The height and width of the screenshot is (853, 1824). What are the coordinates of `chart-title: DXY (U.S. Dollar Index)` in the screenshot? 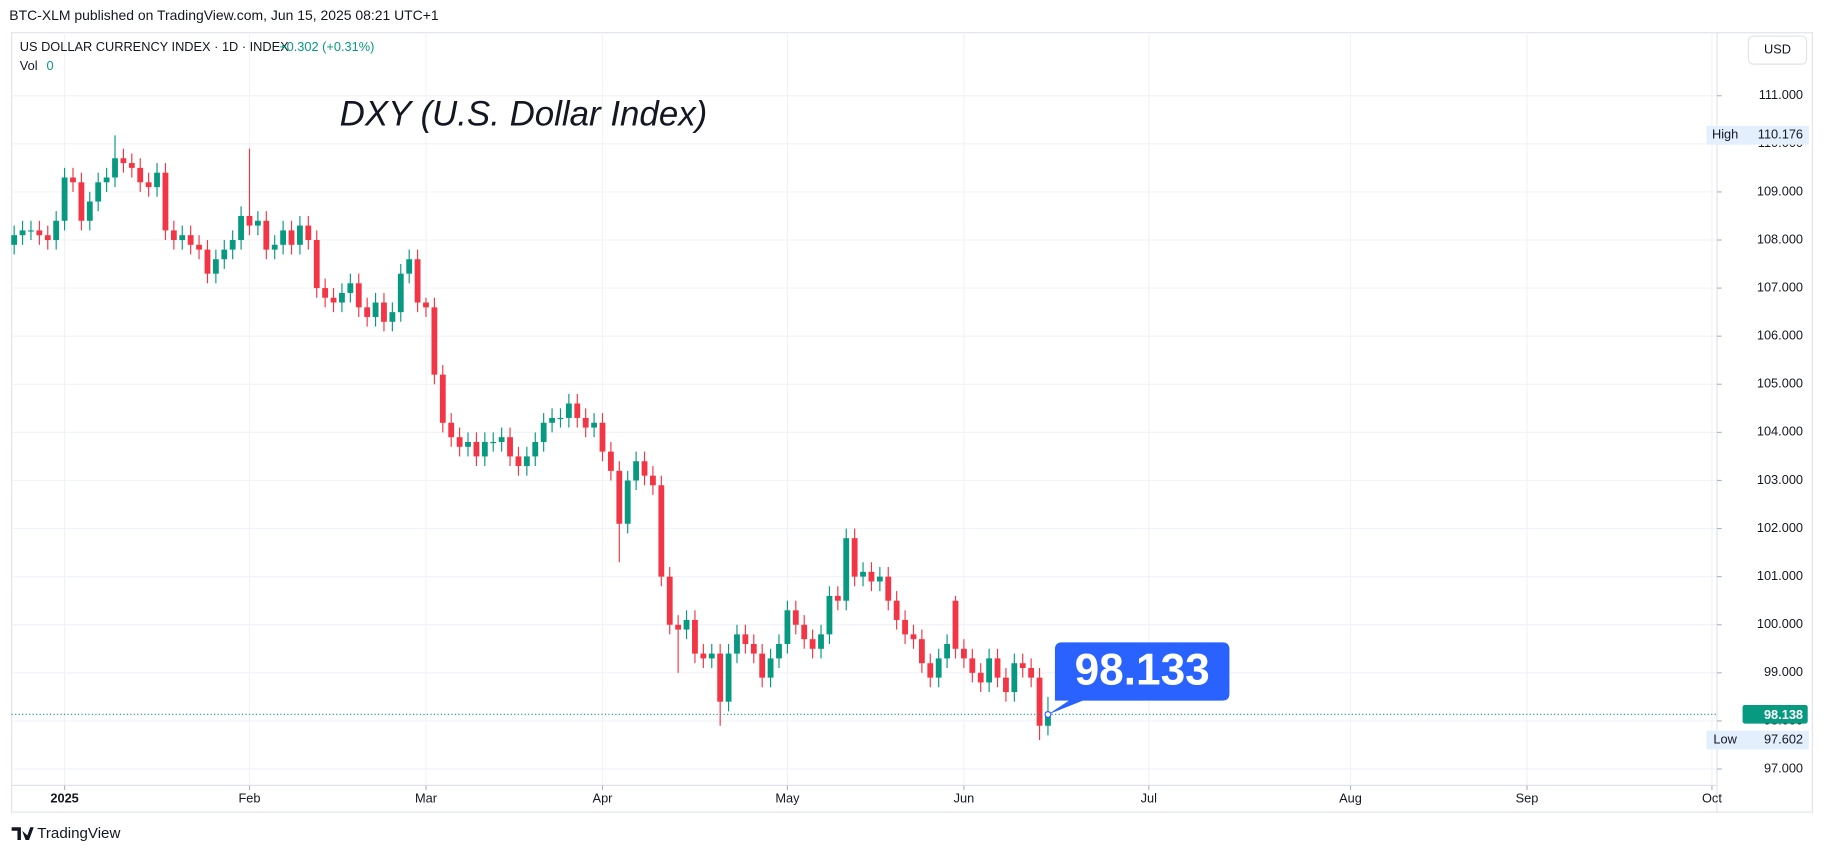 It's located at (524, 114).